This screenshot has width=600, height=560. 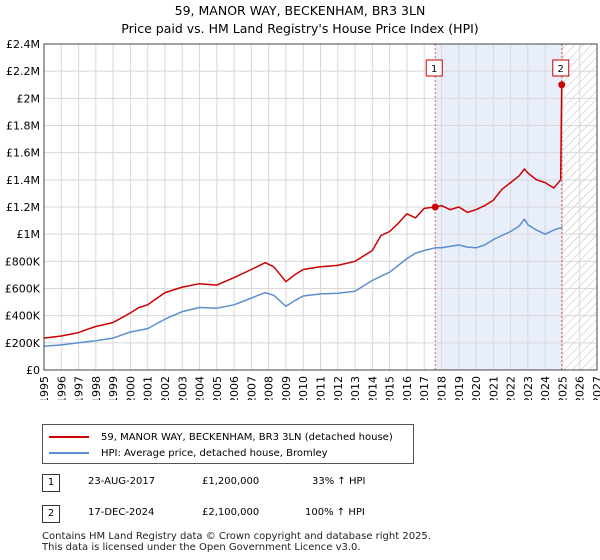 I want to click on x-tick-label: 2014, so click(x=372, y=388).